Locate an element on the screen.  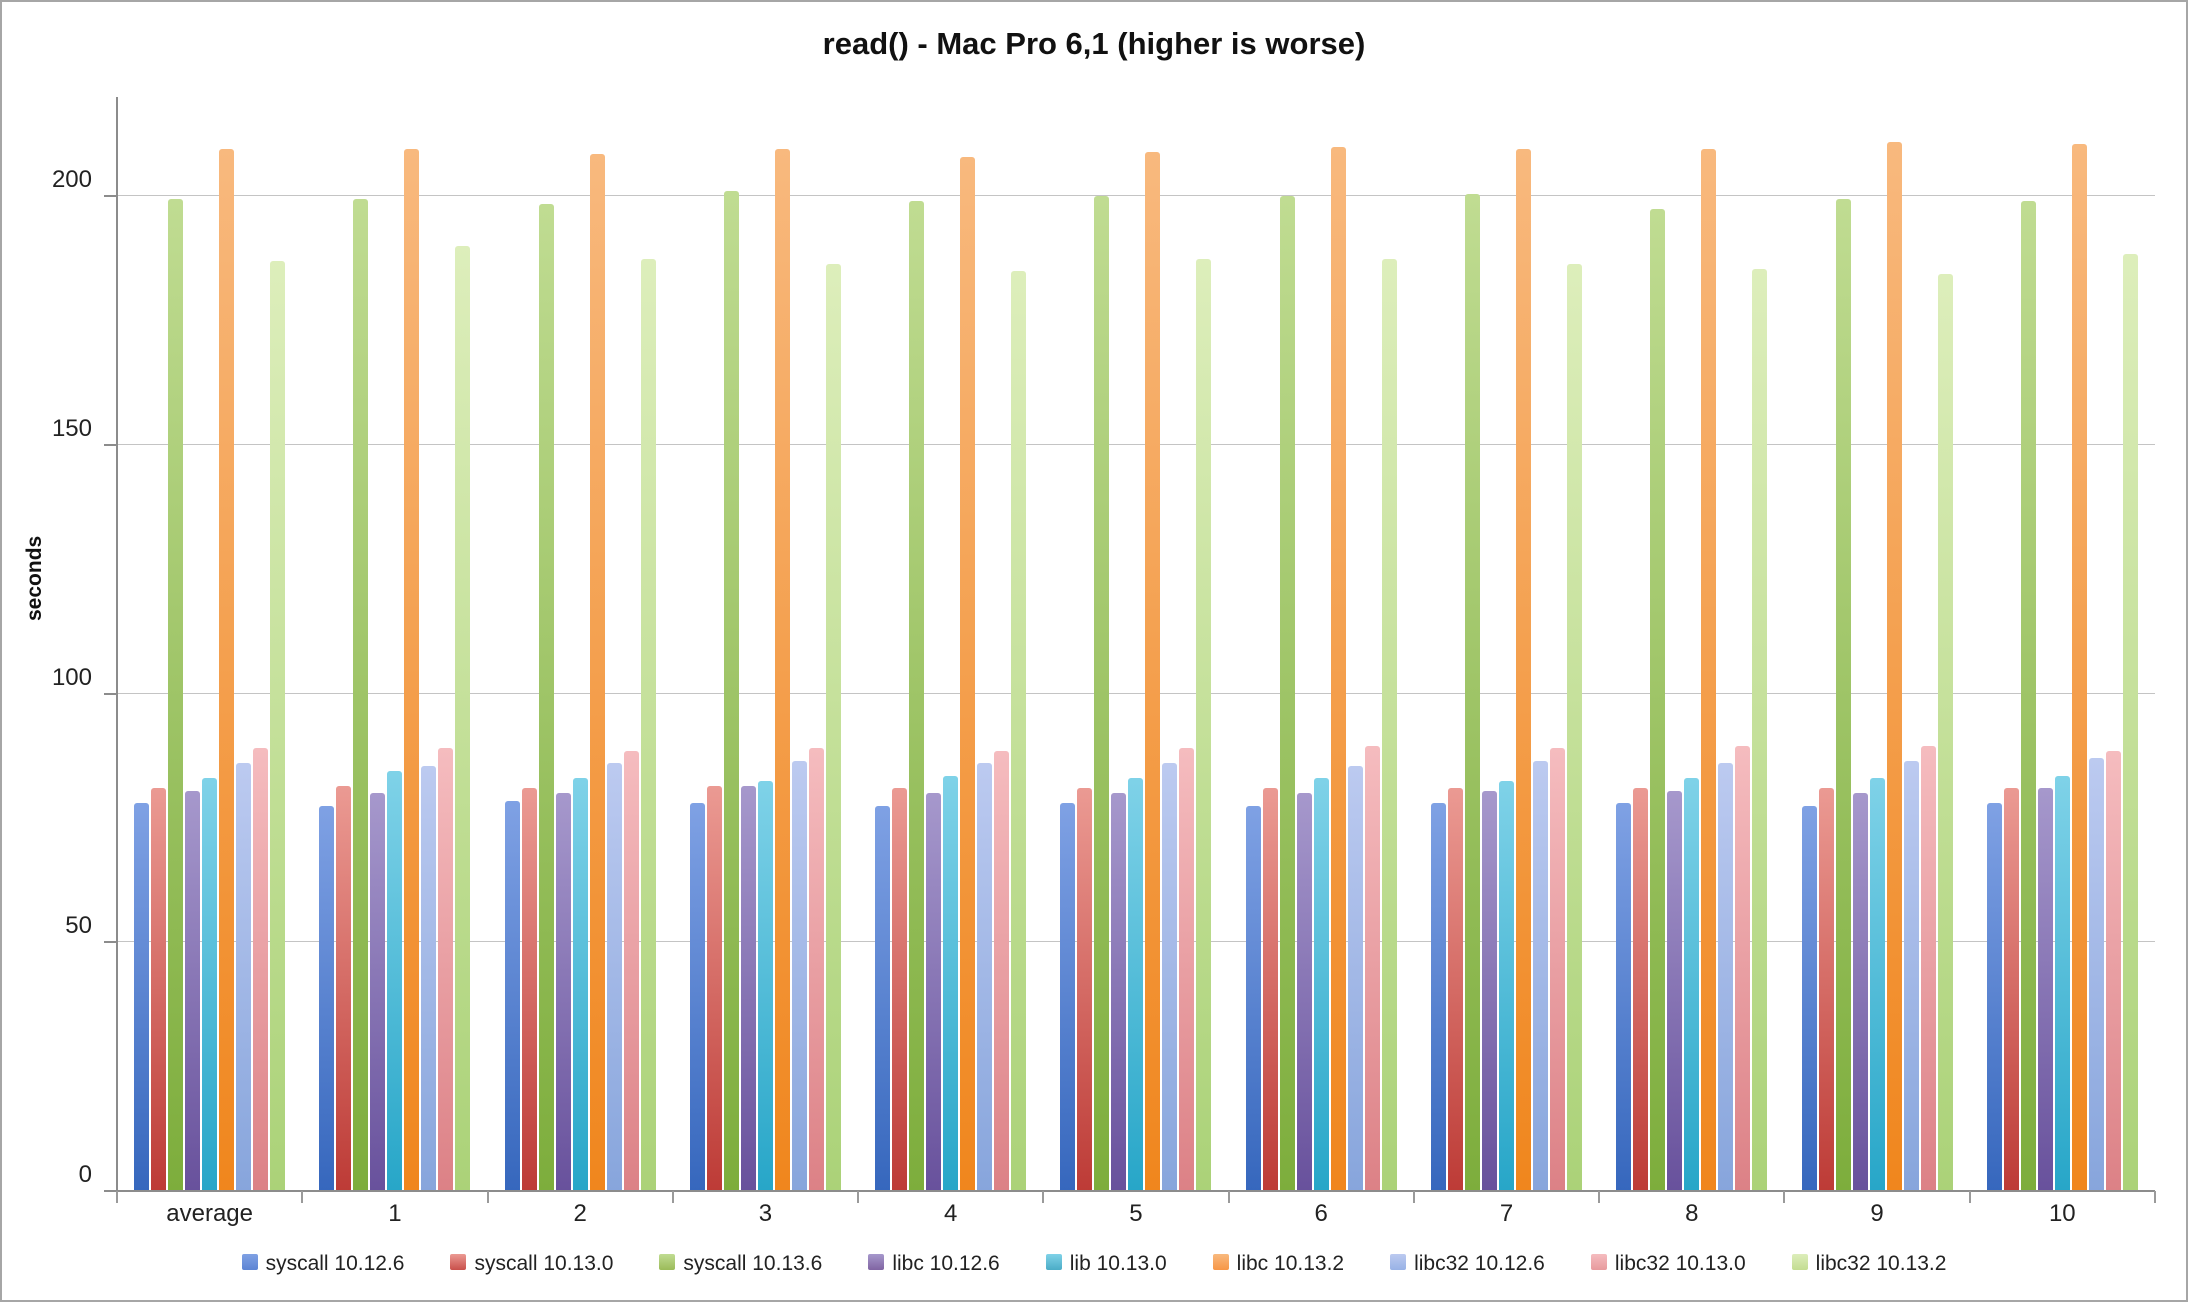
legend-item: libc 10.12.6 is located at coordinates (934, 1264).